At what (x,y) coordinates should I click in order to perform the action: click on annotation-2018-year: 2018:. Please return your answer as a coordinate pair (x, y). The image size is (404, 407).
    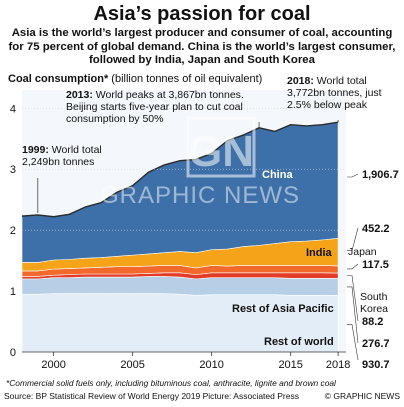
    Looking at the image, I should click on (300, 81).